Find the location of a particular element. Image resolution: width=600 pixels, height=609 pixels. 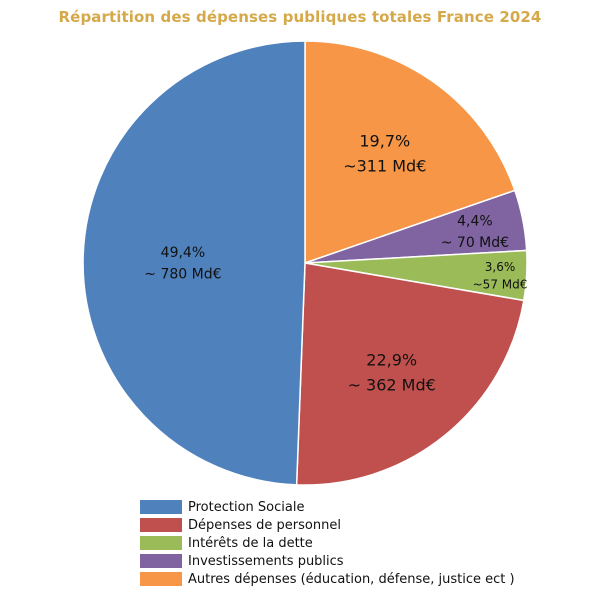

slice-percent-label-2: 3,6% is located at coordinates (500, 267).